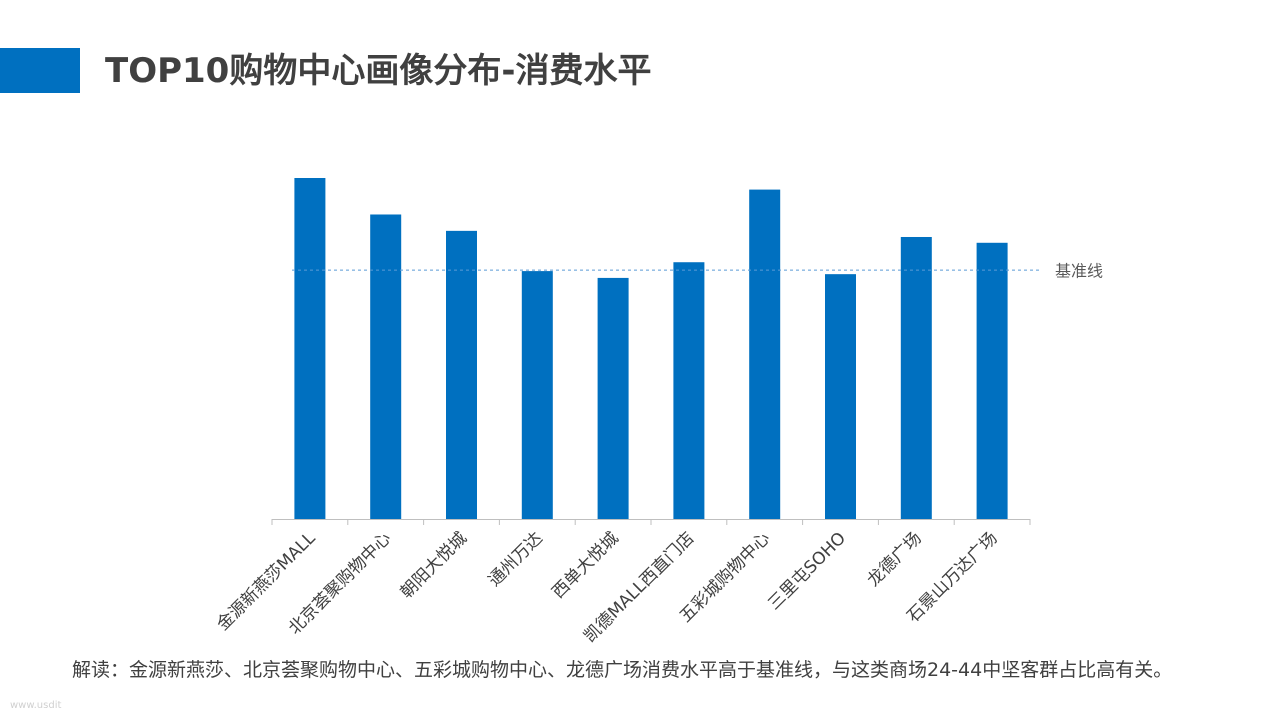 The height and width of the screenshot is (720, 1280). What do you see at coordinates (378, 71) in the screenshot?
I see `page-title: TOP10购物中心画像分布-消费水平` at bounding box center [378, 71].